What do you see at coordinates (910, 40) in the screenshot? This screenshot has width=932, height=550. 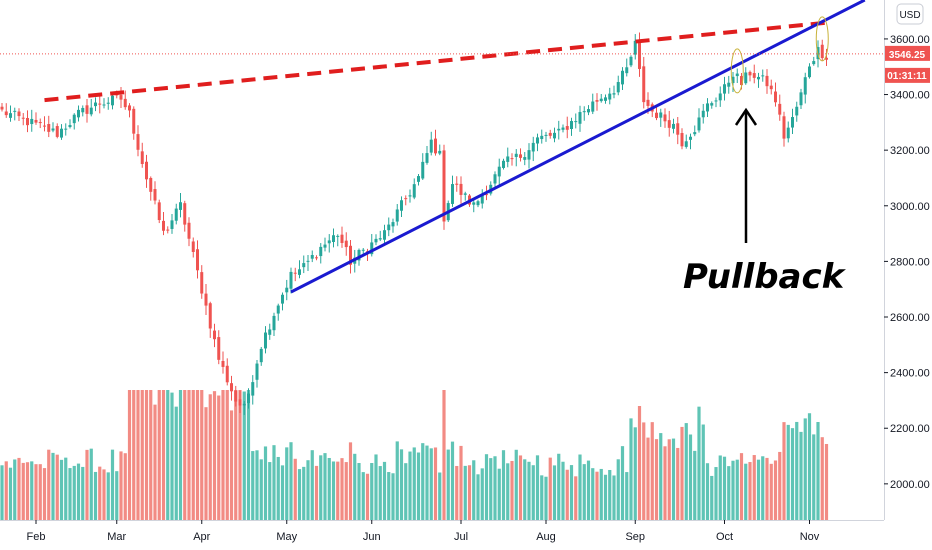 I see `price-tick-label: 3600.00` at bounding box center [910, 40].